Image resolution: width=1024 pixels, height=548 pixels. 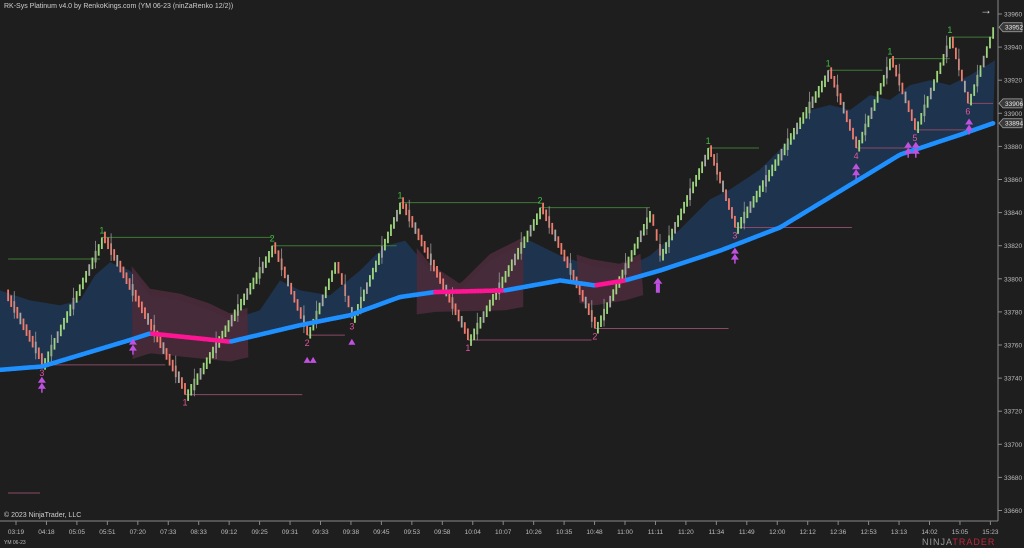 I want to click on logo-text: NINJA, so click(x=937, y=542).